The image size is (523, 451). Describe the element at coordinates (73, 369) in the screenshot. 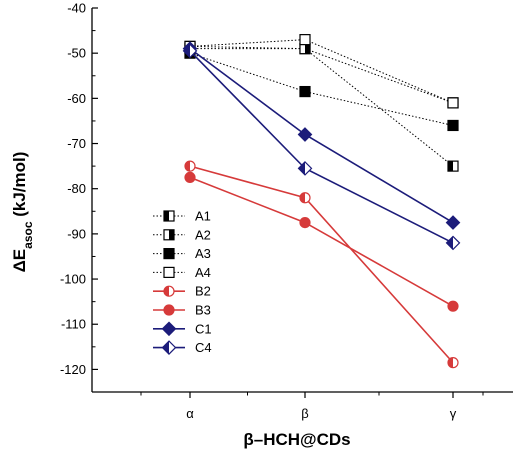

I see `y-tick-label: -120` at that location.